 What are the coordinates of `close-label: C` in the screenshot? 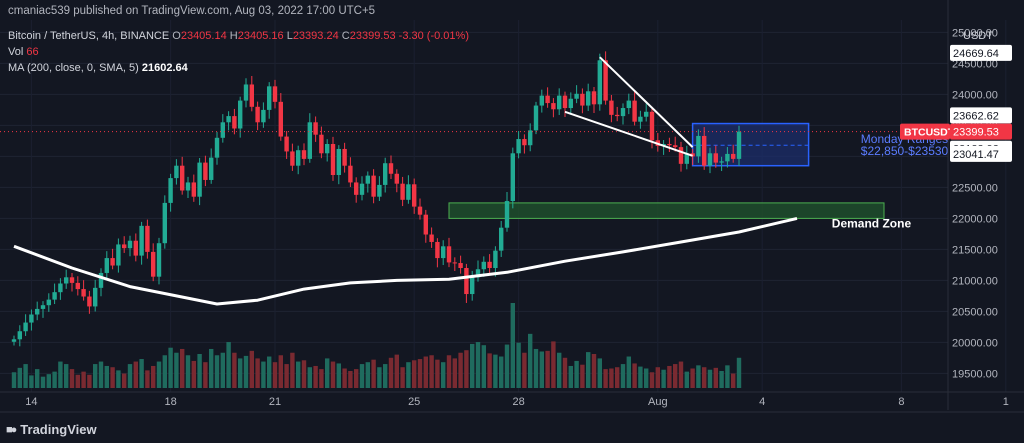 It's located at (345, 36).